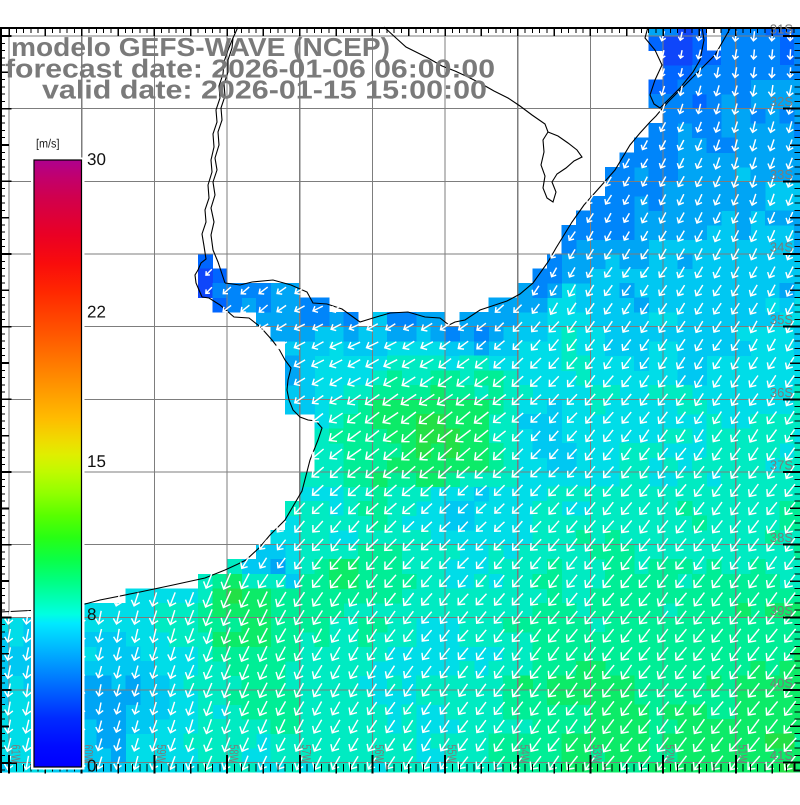  Describe the element at coordinates (781, 319) in the screenshot. I see `svg-text: 35S` at that location.